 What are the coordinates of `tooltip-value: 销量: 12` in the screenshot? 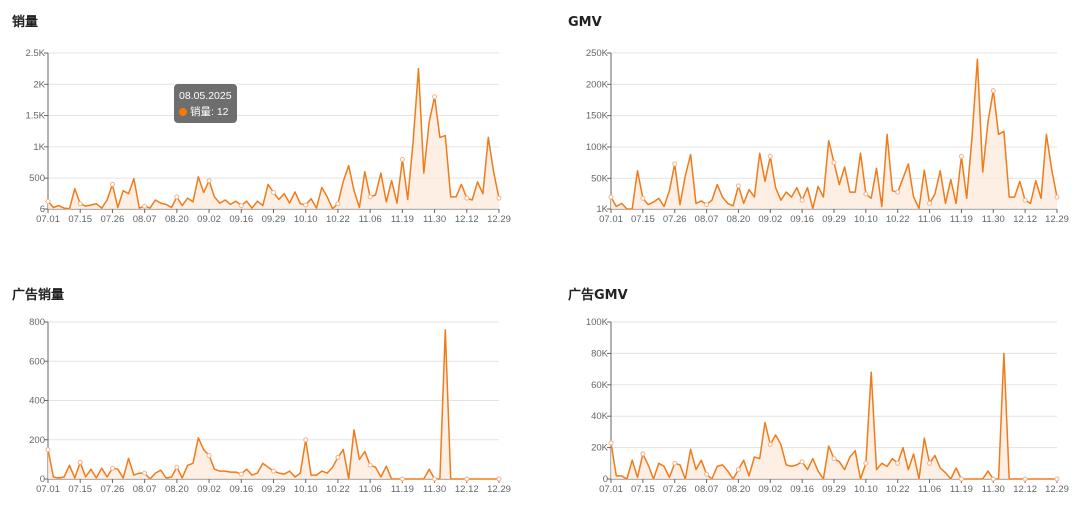 It's located at (209, 112).